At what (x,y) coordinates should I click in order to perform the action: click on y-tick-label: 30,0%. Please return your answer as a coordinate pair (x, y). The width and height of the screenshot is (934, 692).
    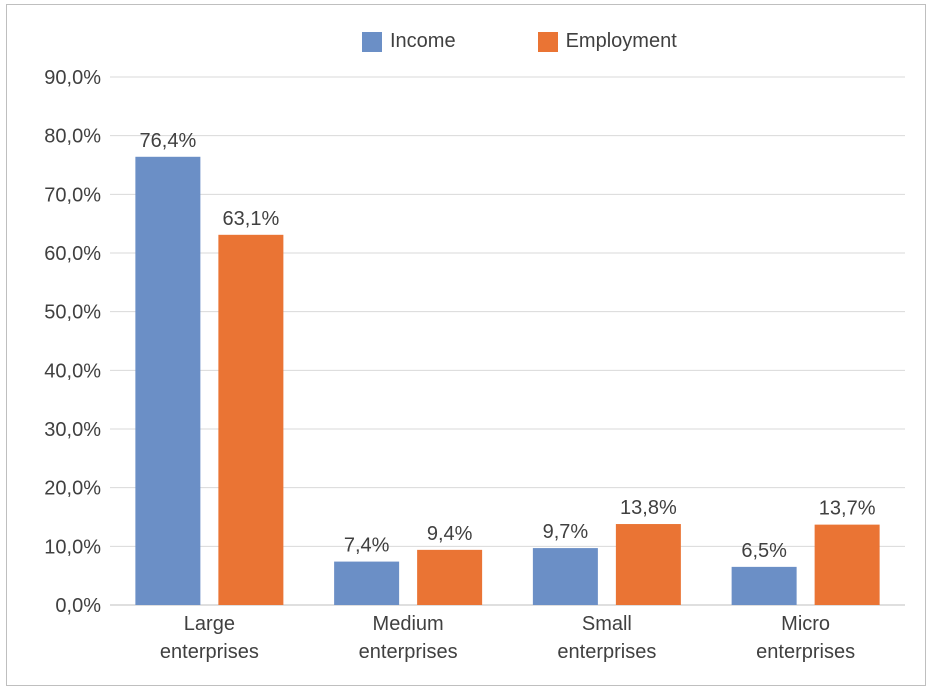
    Looking at the image, I should click on (72, 430).